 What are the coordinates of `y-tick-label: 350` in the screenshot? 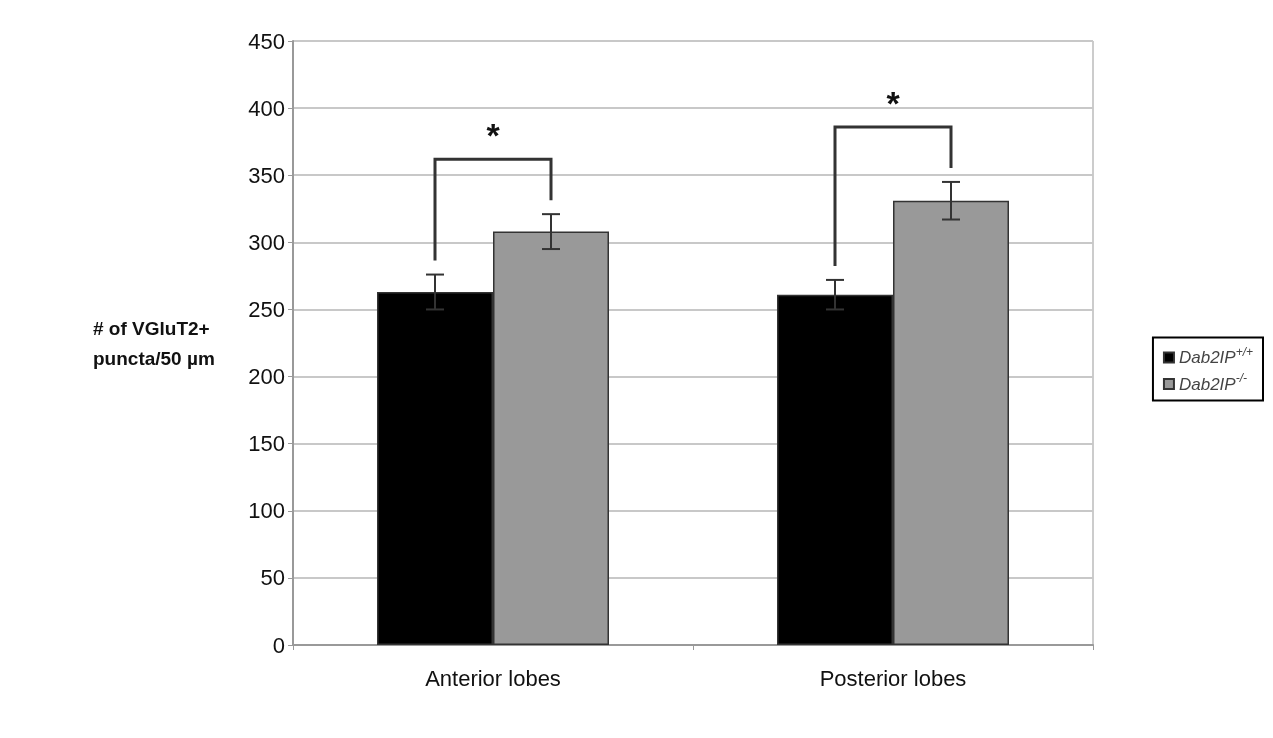 It's located at (266, 175).